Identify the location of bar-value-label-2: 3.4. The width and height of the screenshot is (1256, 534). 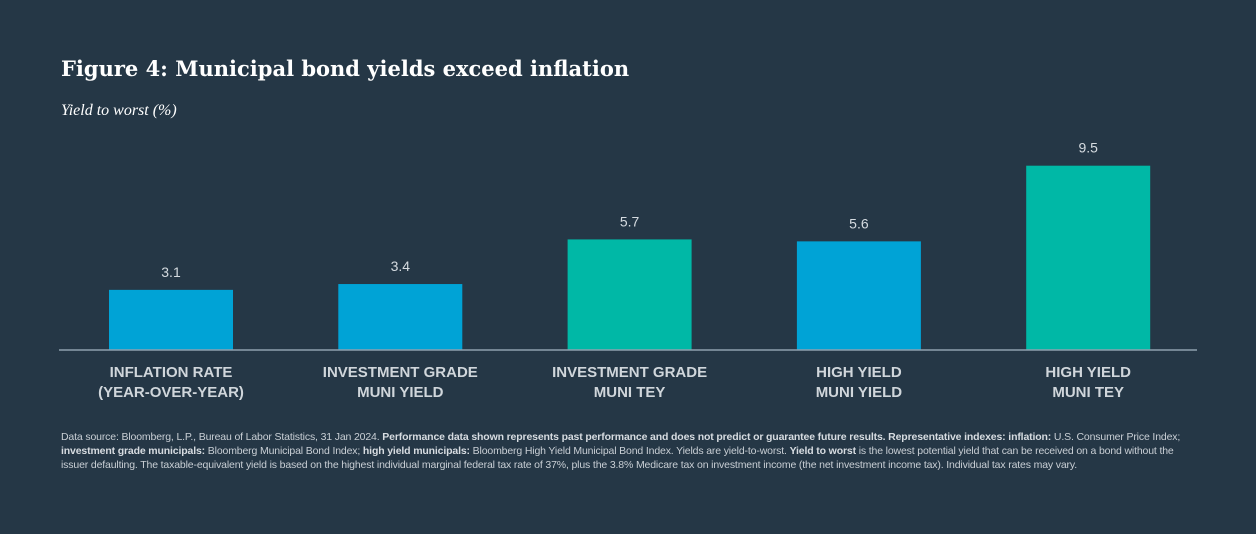
(401, 266).